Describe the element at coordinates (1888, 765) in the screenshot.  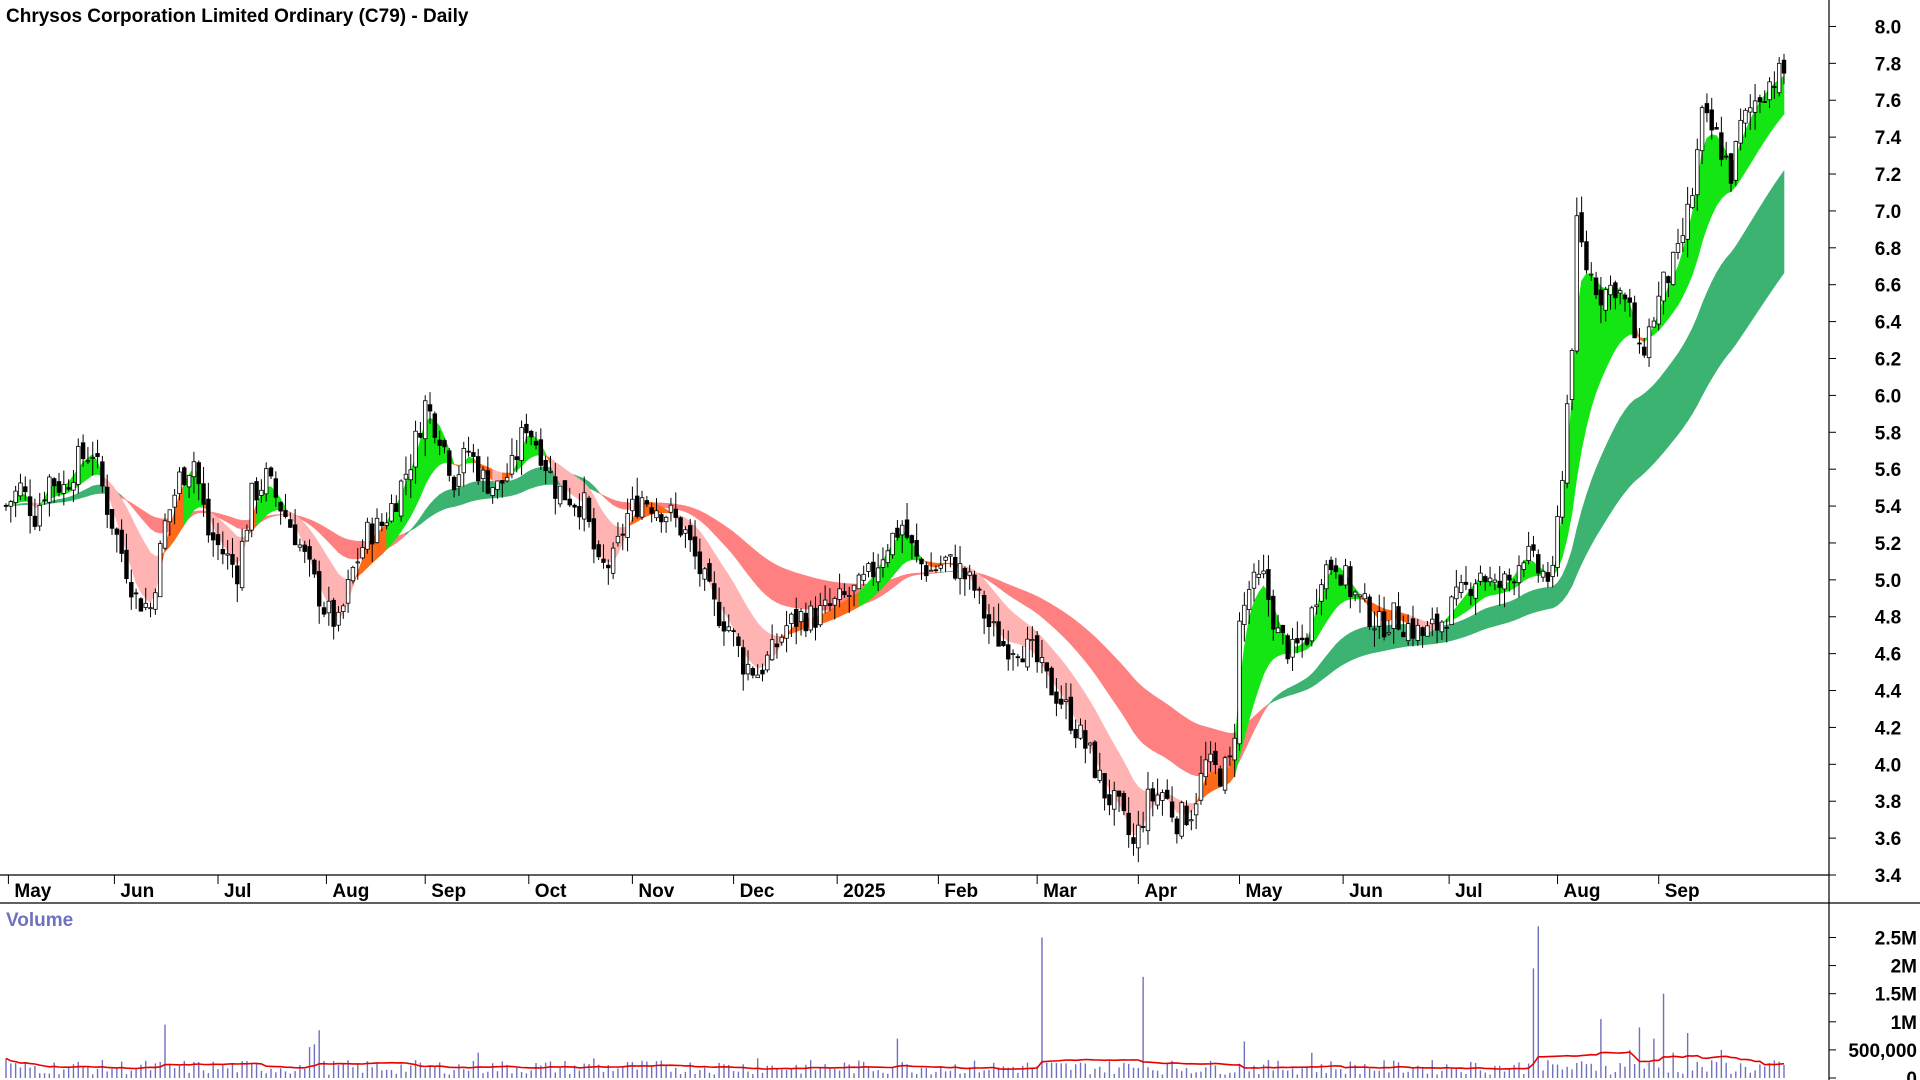
I see `price-tick-label: 4.0` at that location.